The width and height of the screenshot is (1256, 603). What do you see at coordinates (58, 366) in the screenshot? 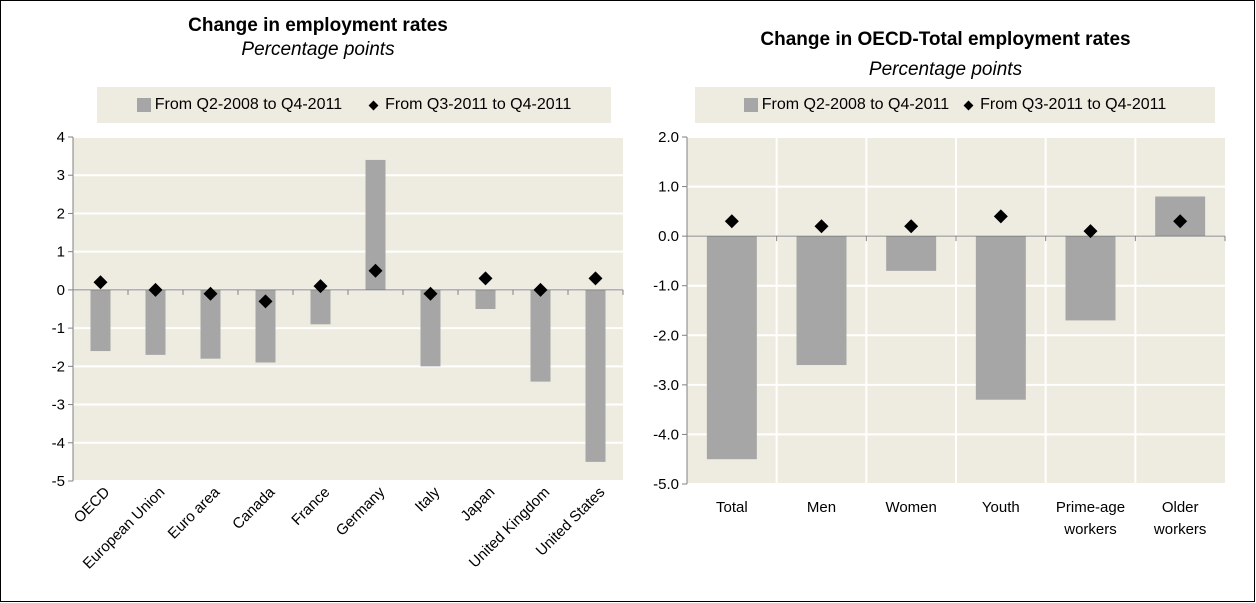
I see `y-tick-label: -2` at bounding box center [58, 366].